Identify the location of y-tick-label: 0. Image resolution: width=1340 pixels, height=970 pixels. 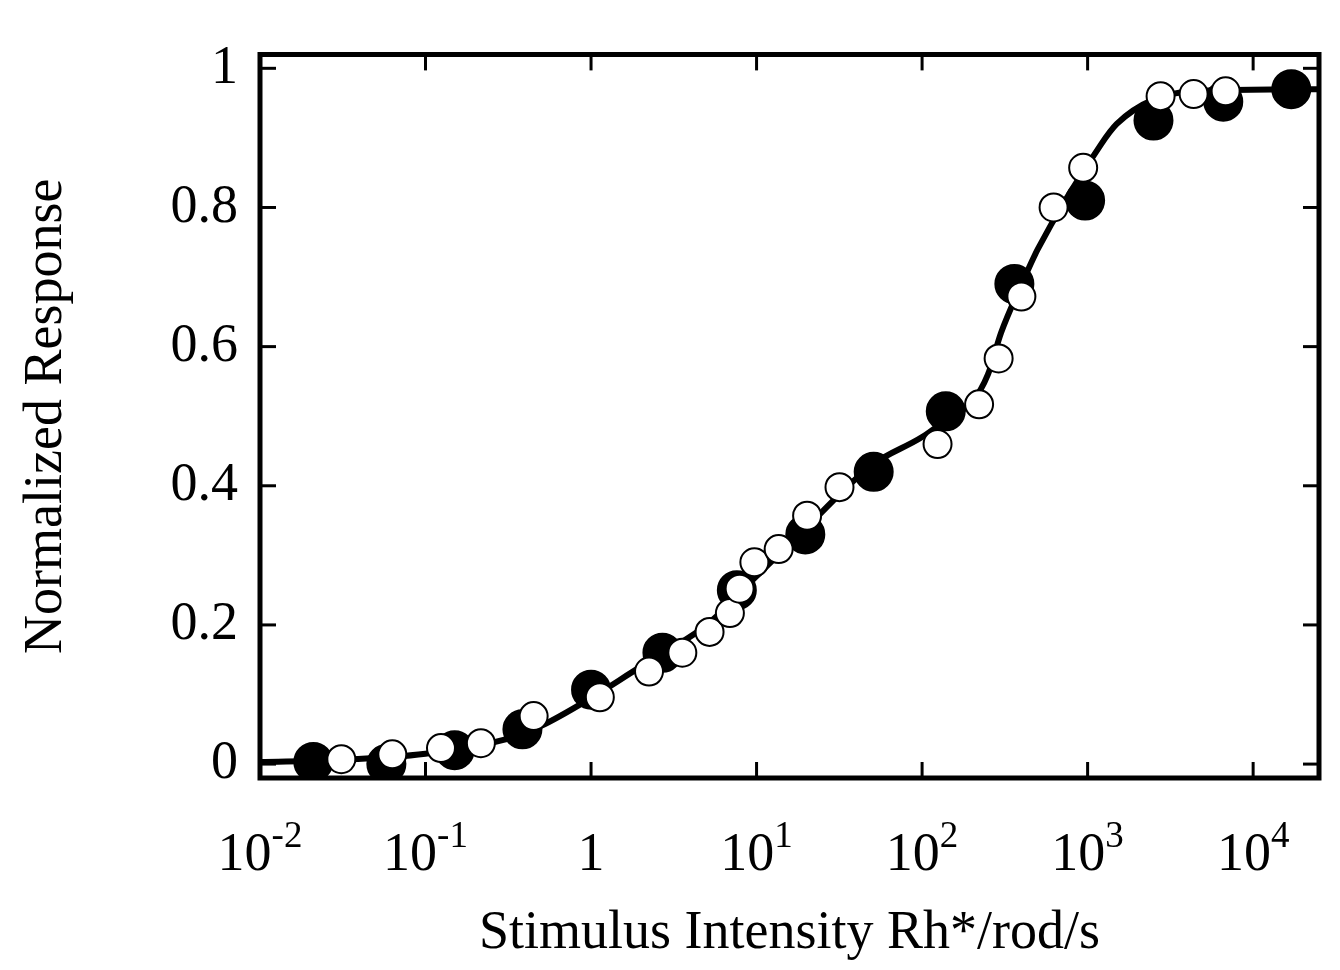
(224, 760).